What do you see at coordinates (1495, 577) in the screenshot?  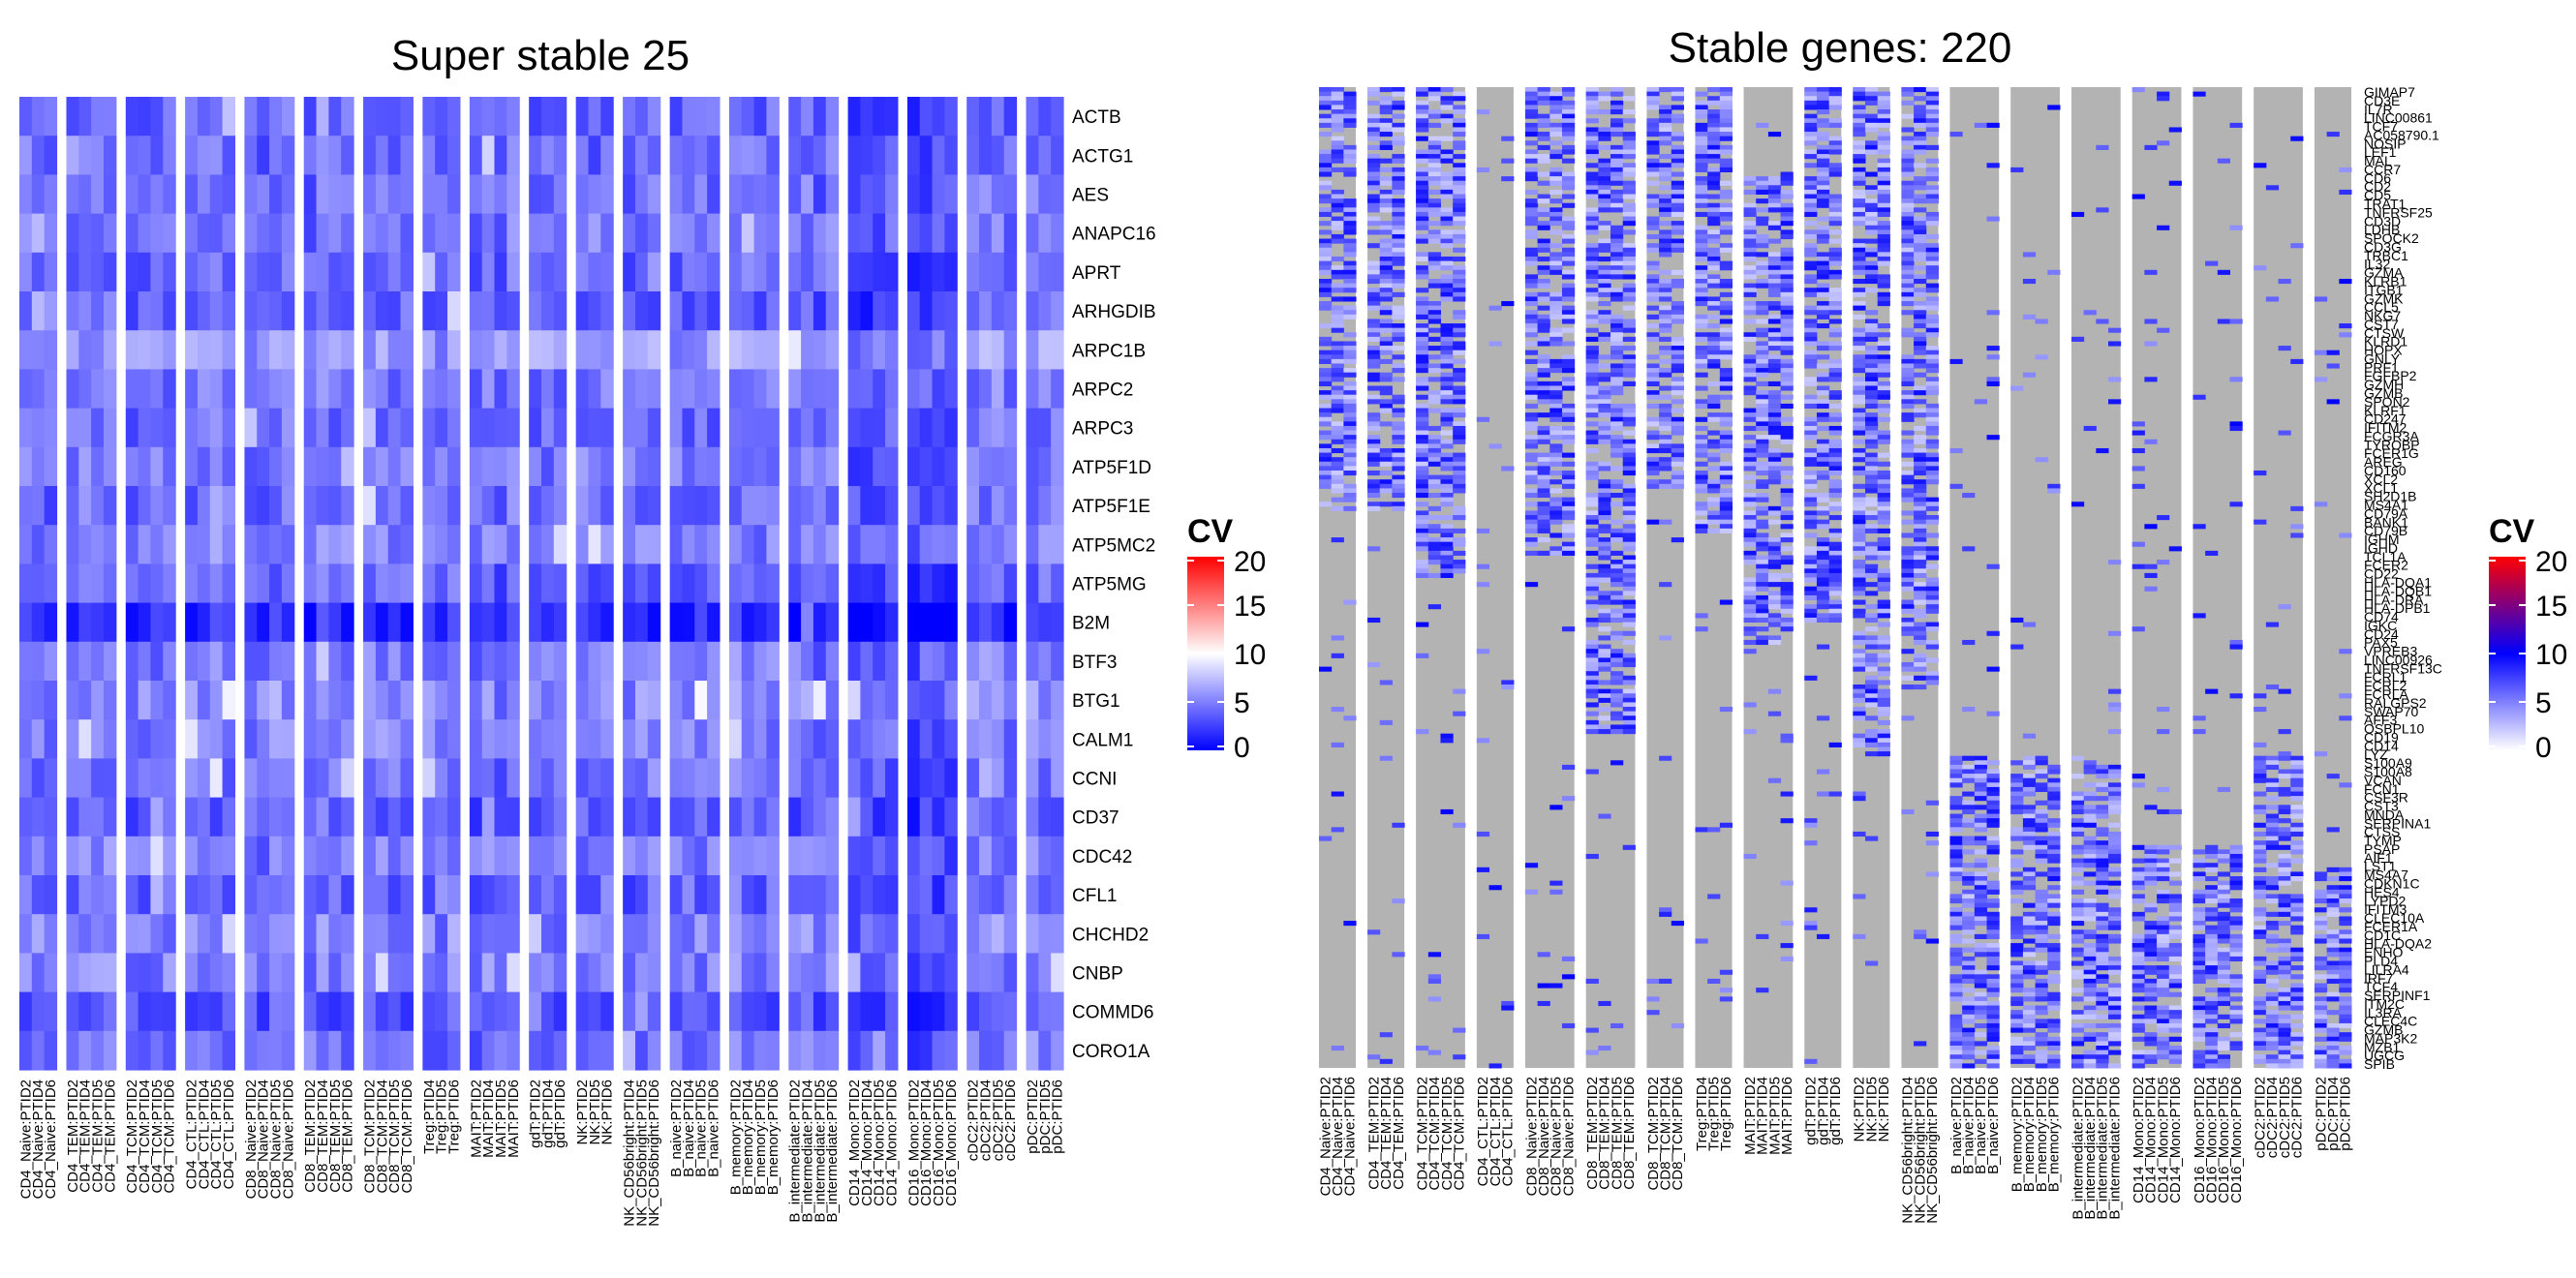 I see `right-group-background` at bounding box center [1495, 577].